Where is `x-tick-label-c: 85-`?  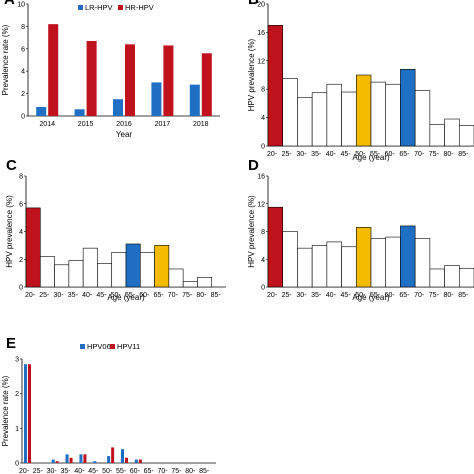 x-tick-label-c: 85- is located at coordinates (216, 295).